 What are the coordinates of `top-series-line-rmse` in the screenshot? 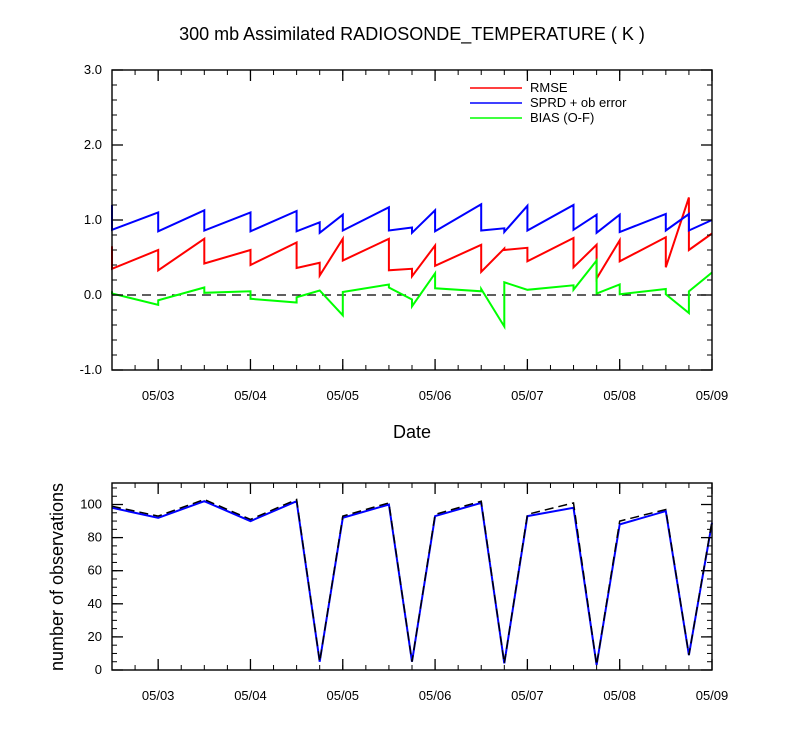 It's located at (412, 240).